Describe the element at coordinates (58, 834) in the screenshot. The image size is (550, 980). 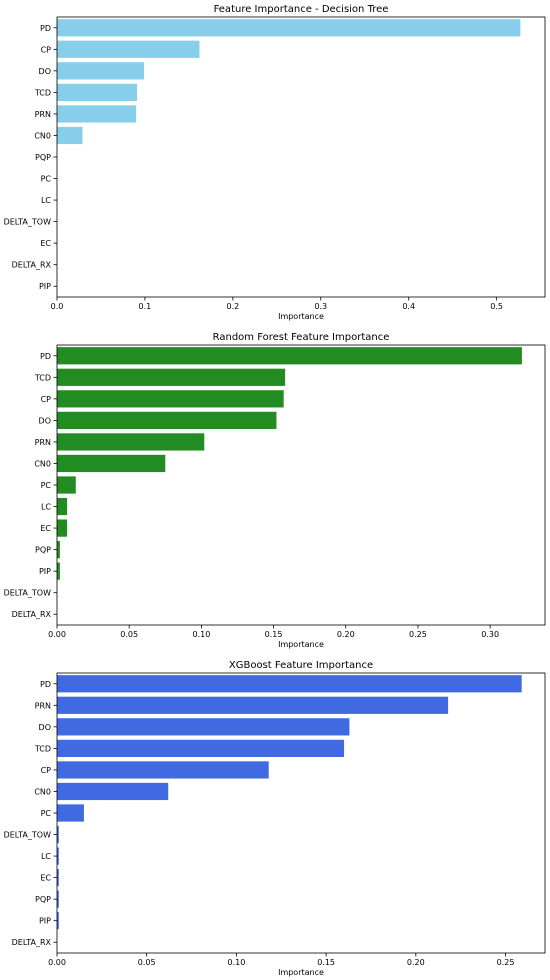
I see `bar-delta-tow` at that location.